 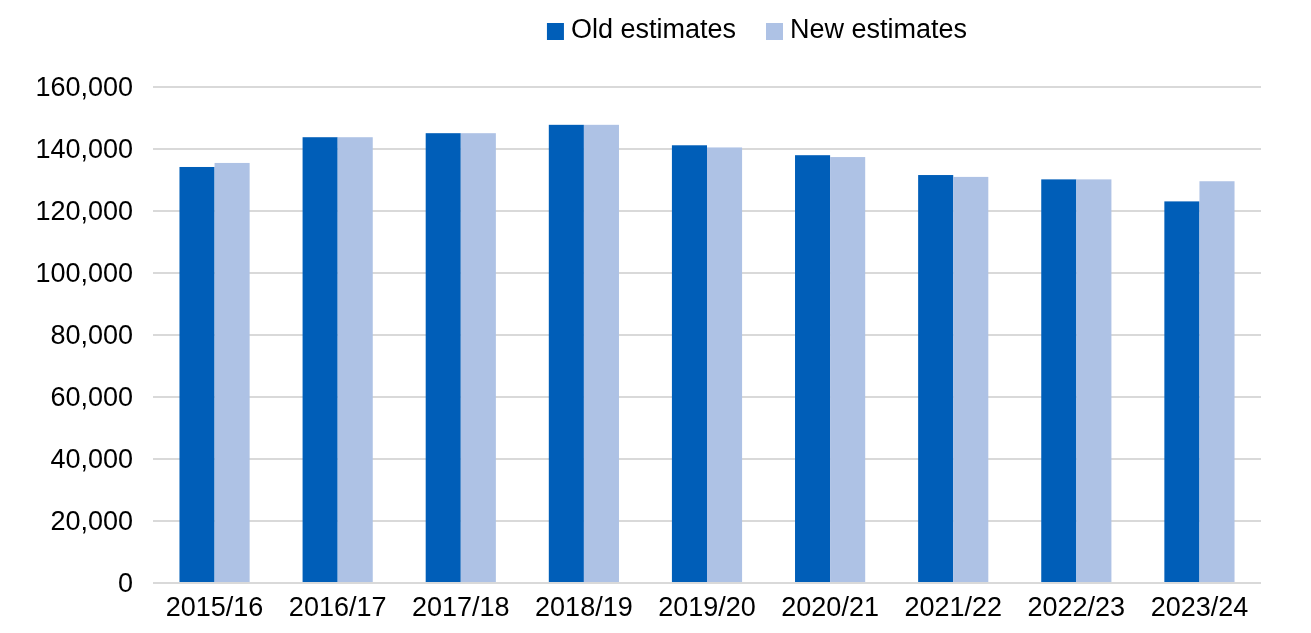 What do you see at coordinates (84, 273) in the screenshot?
I see `y-tick-label: 100,000` at bounding box center [84, 273].